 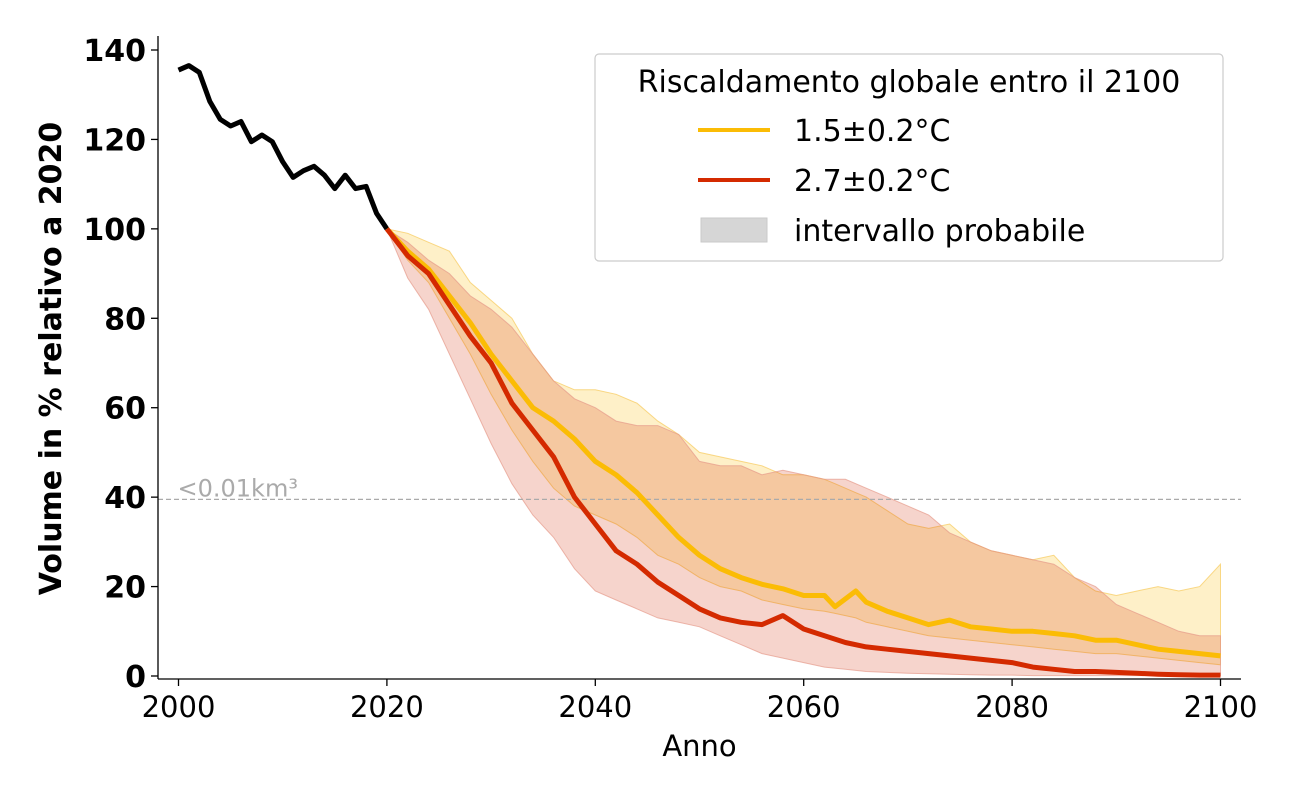 What do you see at coordinates (1221, 707) in the screenshot?
I see `x-tick-label: 2100` at bounding box center [1221, 707].